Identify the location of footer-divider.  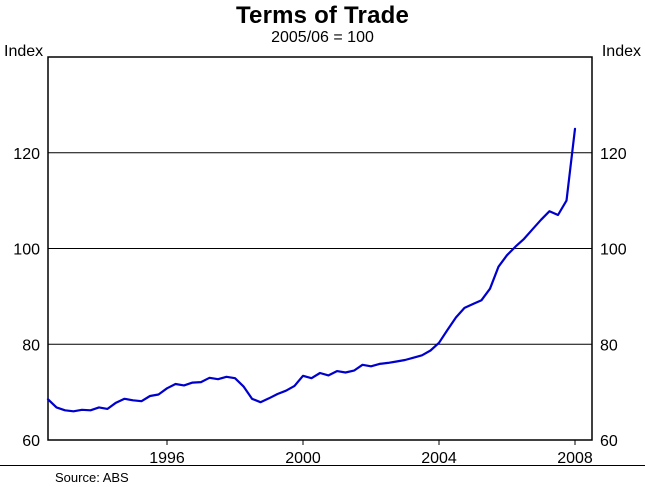
(322, 465).